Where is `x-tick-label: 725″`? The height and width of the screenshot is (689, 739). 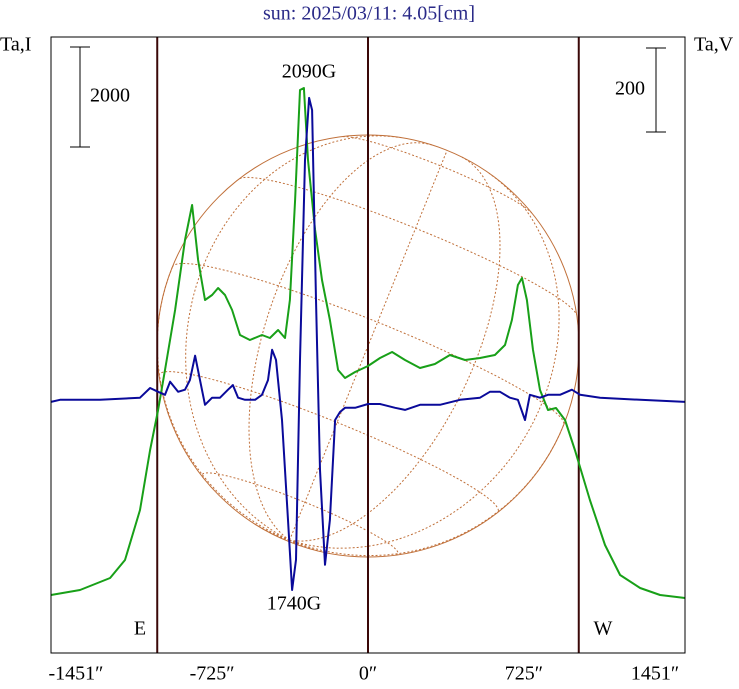 x-tick-label: 725″ is located at coordinates (524, 674).